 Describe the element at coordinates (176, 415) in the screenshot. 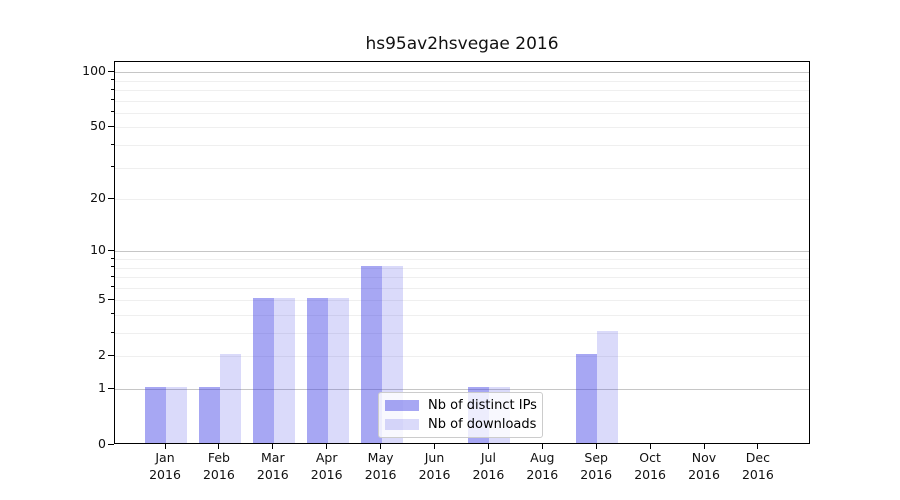

I see `bar-nb-of-downloads-jan` at that location.